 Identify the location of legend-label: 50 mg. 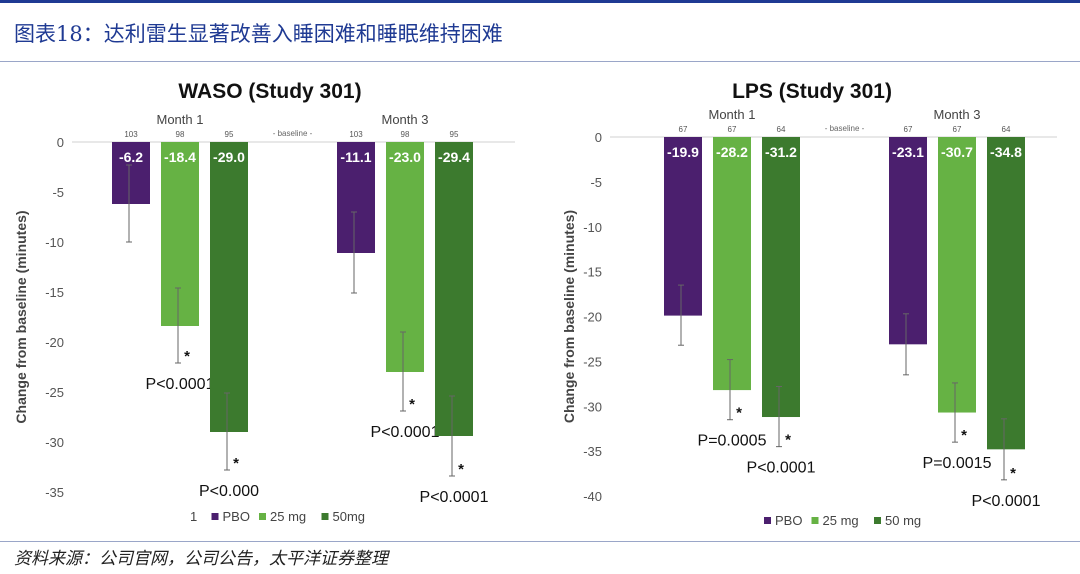
(903, 520).